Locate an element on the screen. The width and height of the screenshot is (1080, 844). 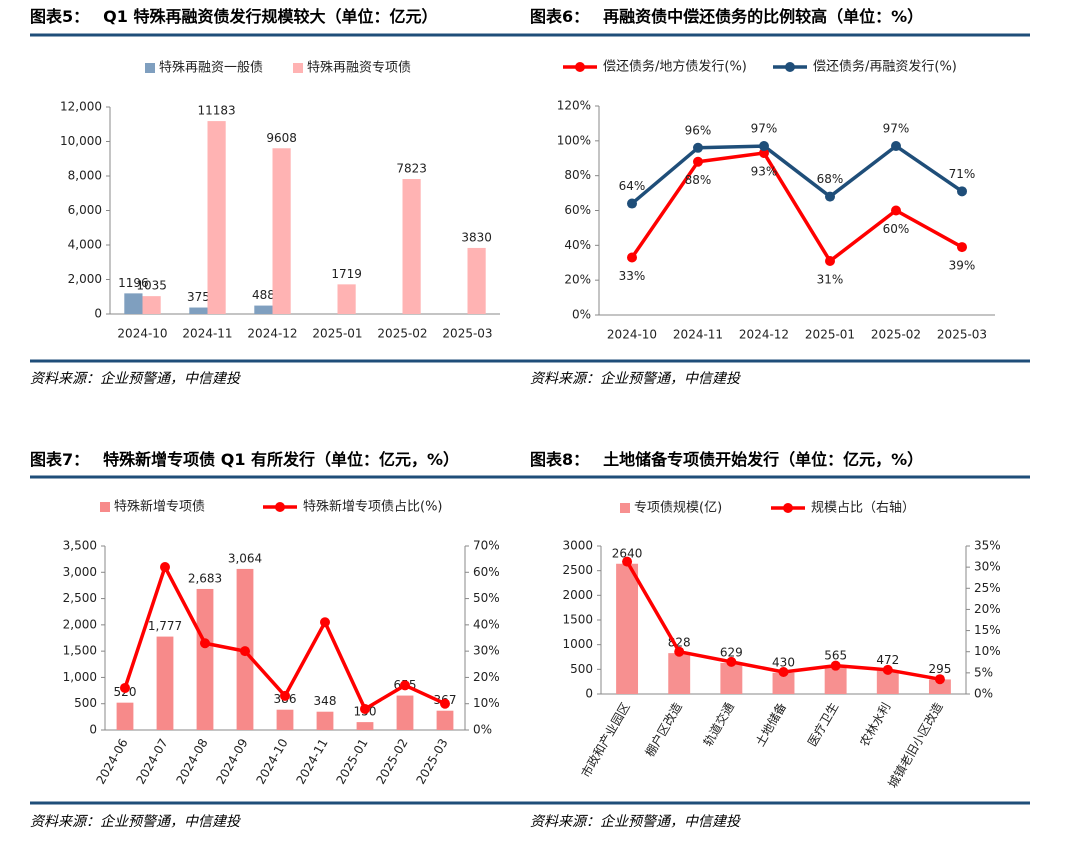
y-tick-label: 4,000 is located at coordinates (85, 245).